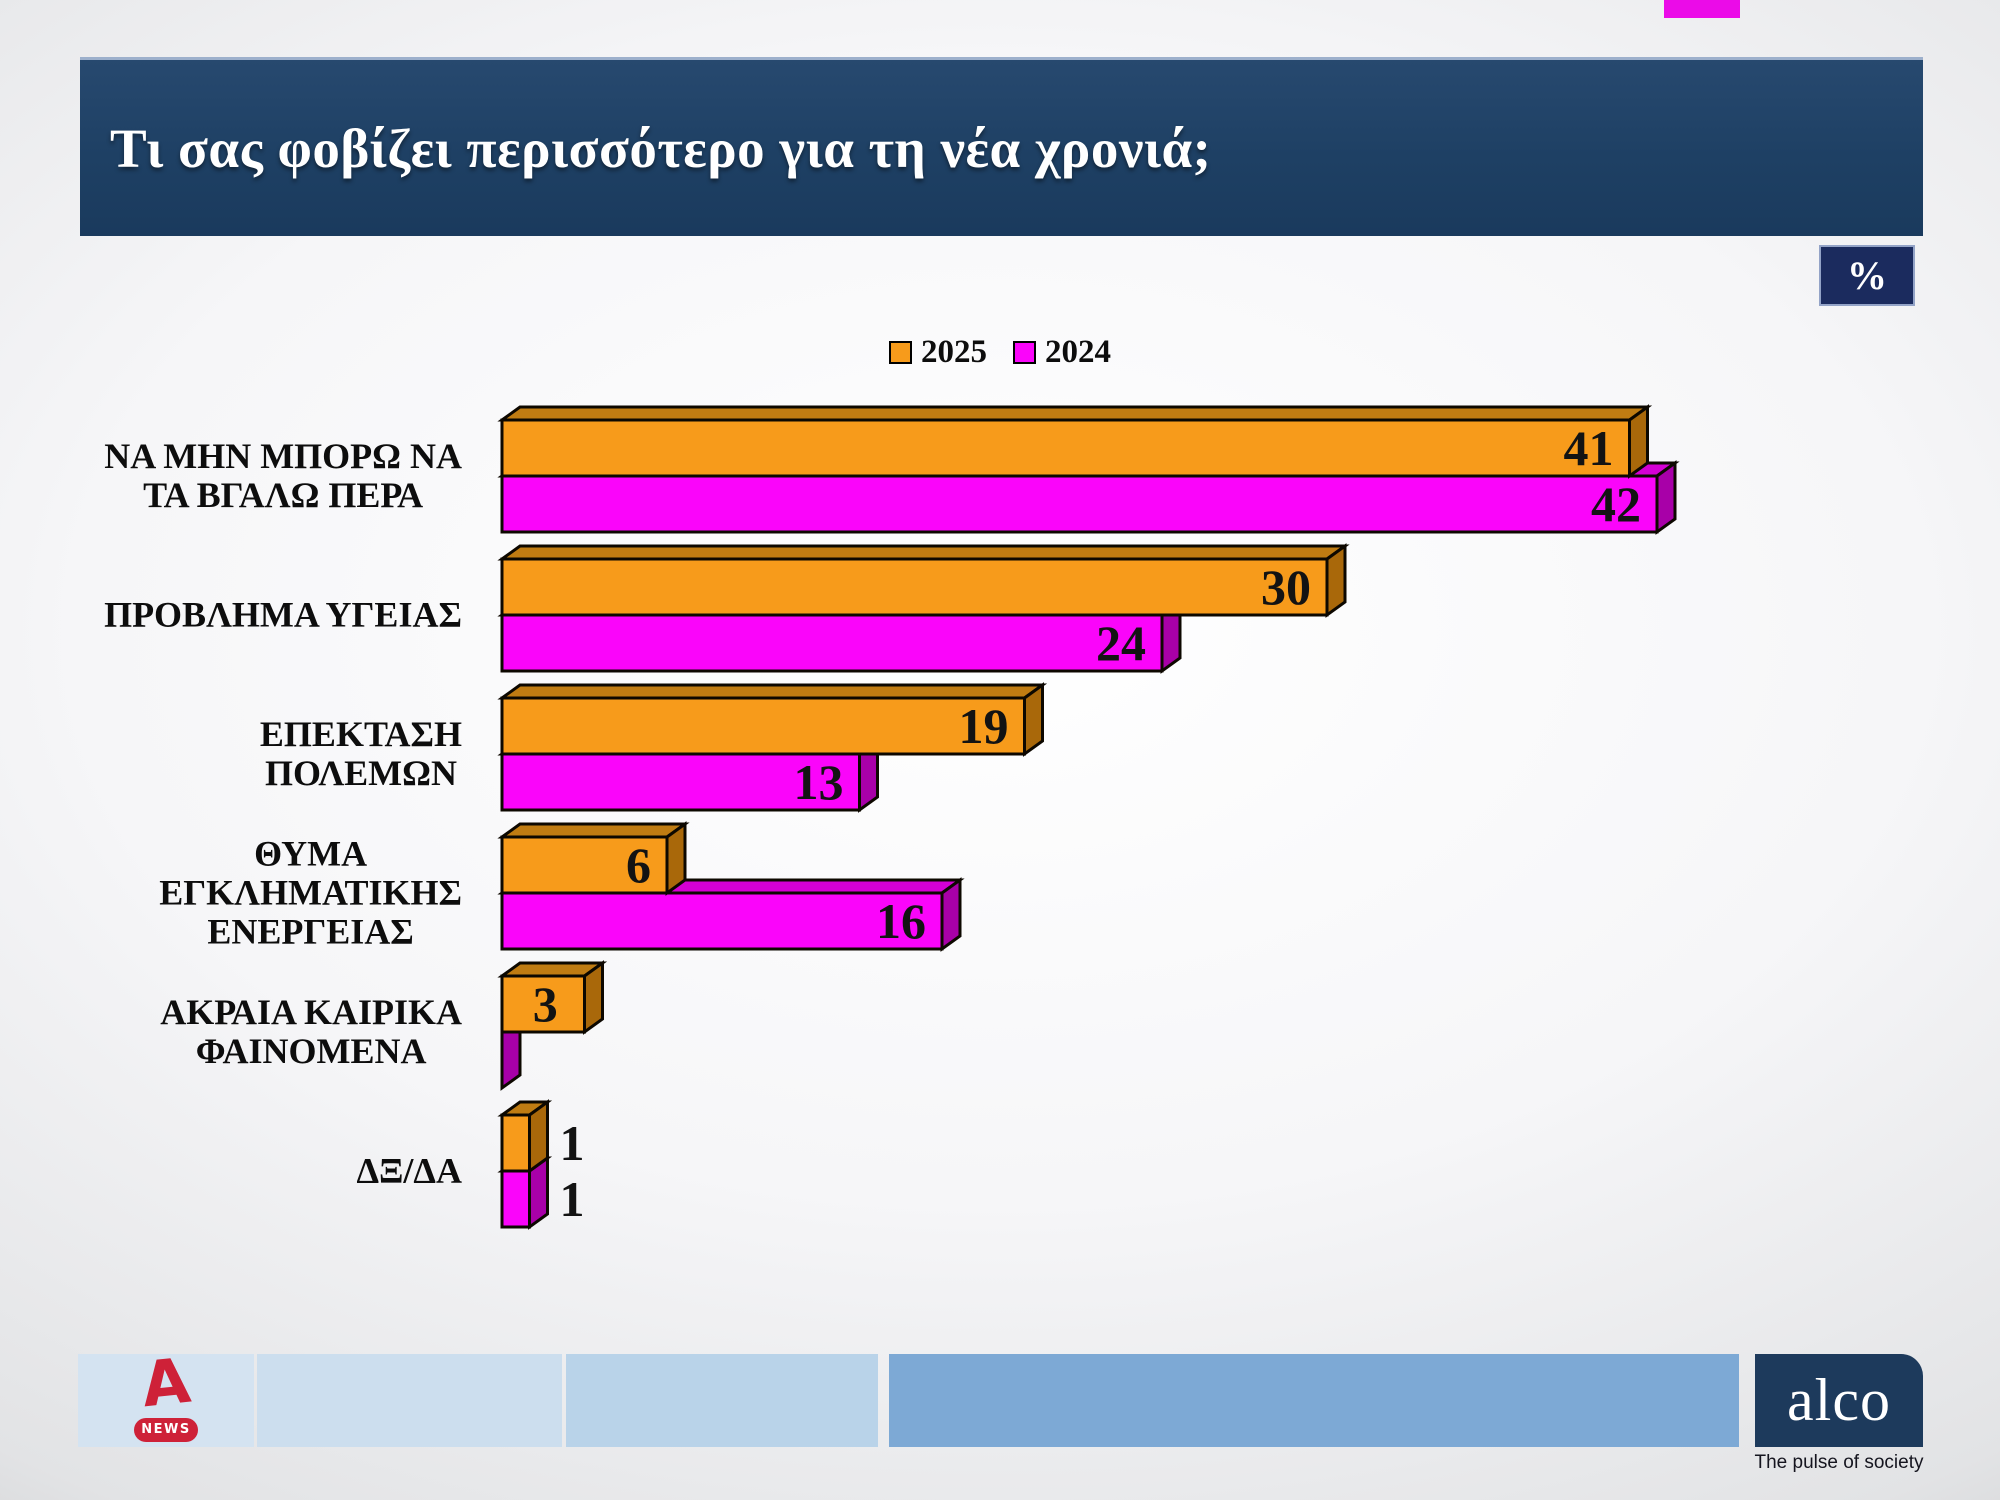 This screenshot has width=2000, height=1500. I want to click on bar-group-2: 24 30, so click(923, 608).